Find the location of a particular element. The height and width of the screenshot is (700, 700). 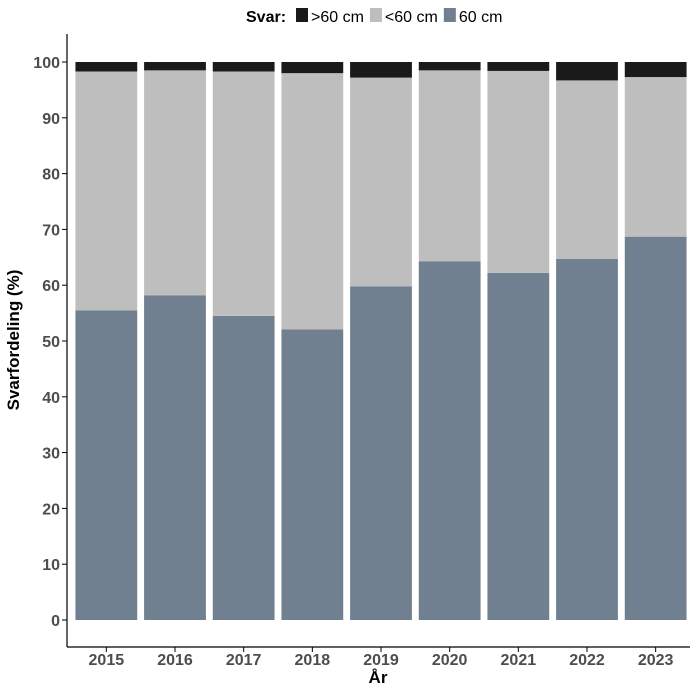

y-tick-label: 80 is located at coordinates (51, 175).